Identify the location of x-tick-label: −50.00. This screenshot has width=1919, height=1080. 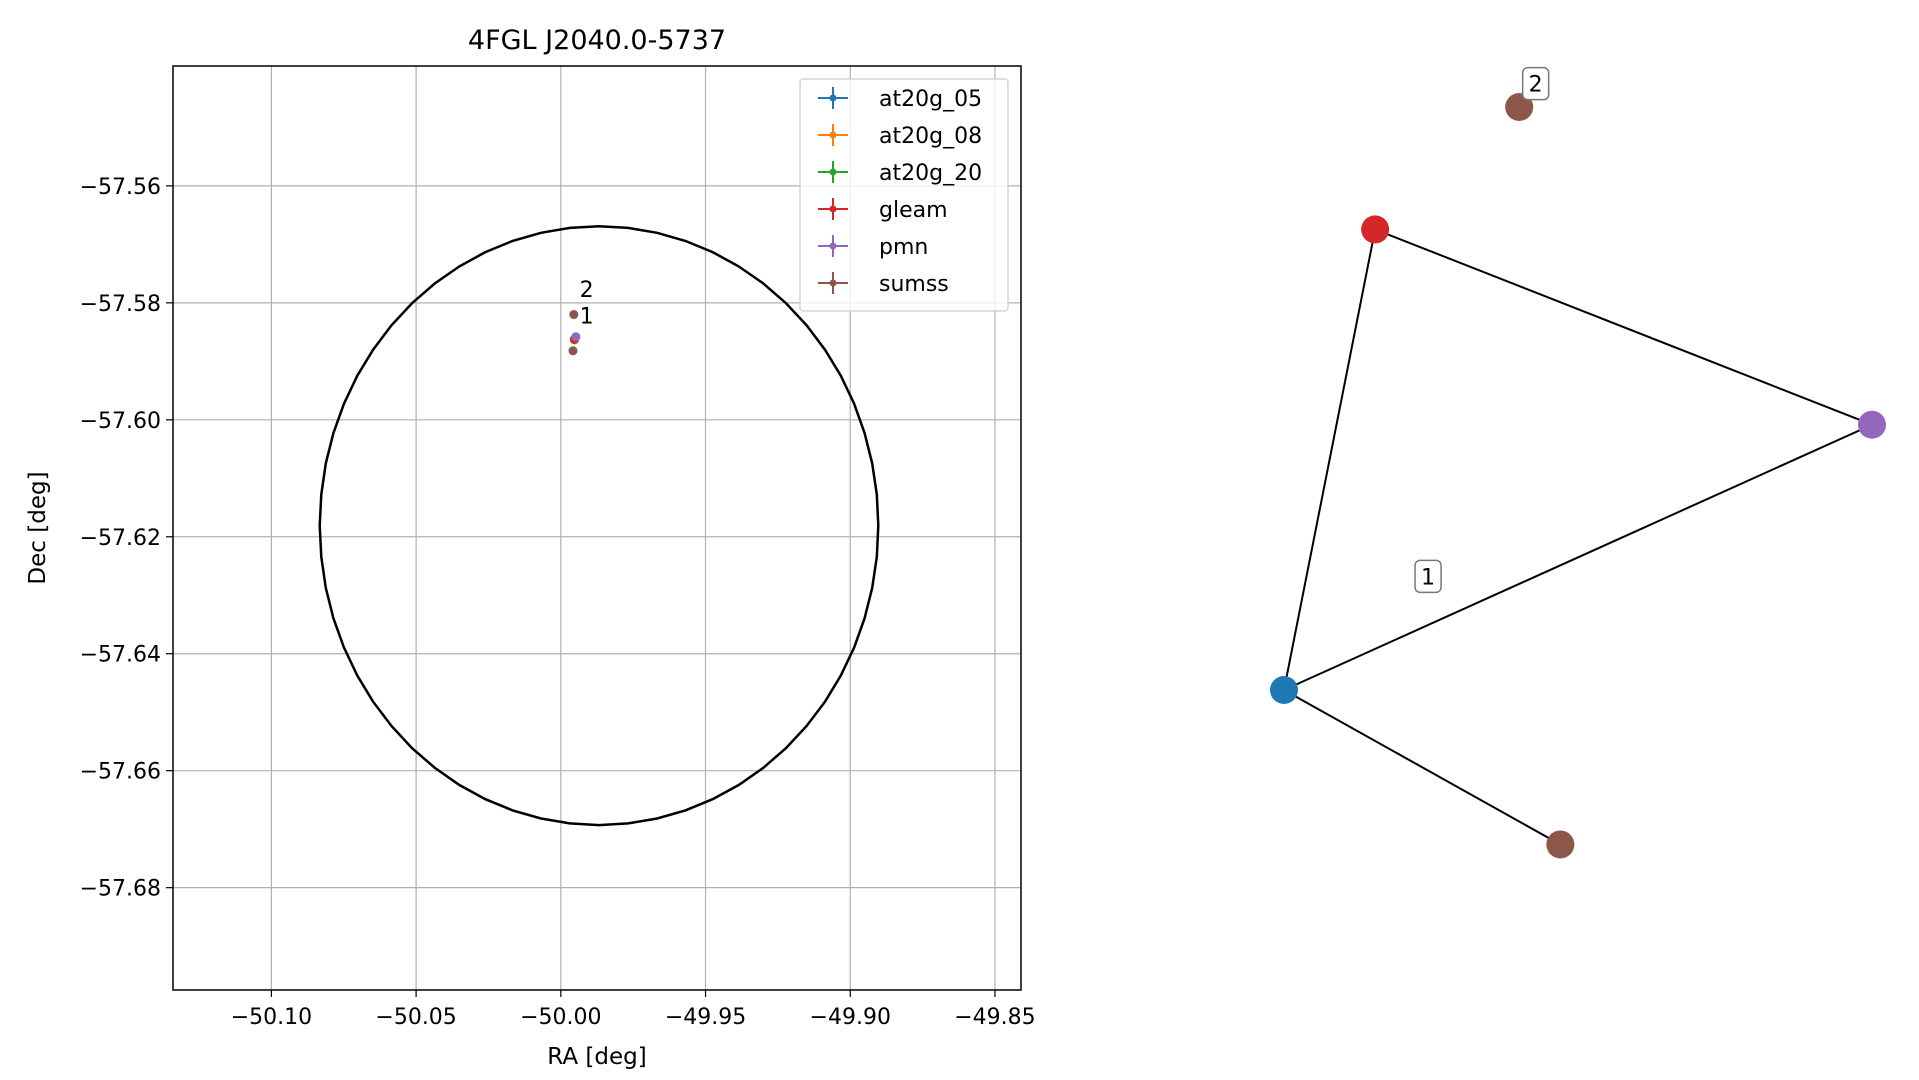
(560, 1017).